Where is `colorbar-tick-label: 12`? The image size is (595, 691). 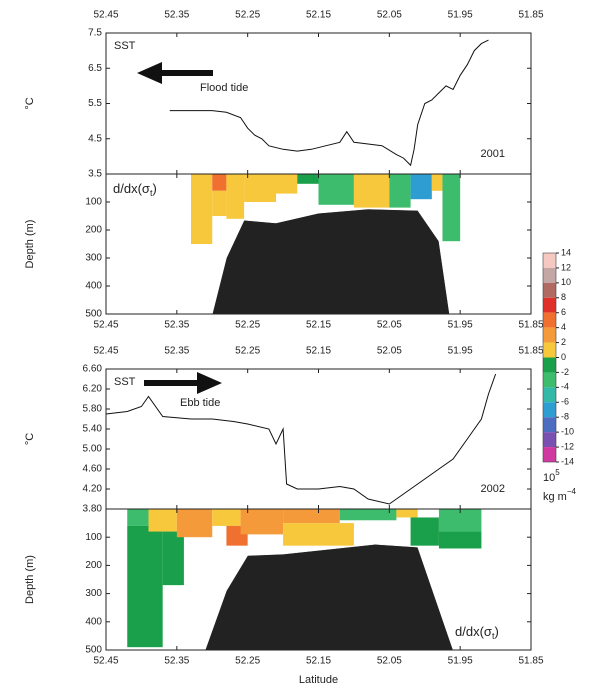 colorbar-tick-label: 12 is located at coordinates (566, 267).